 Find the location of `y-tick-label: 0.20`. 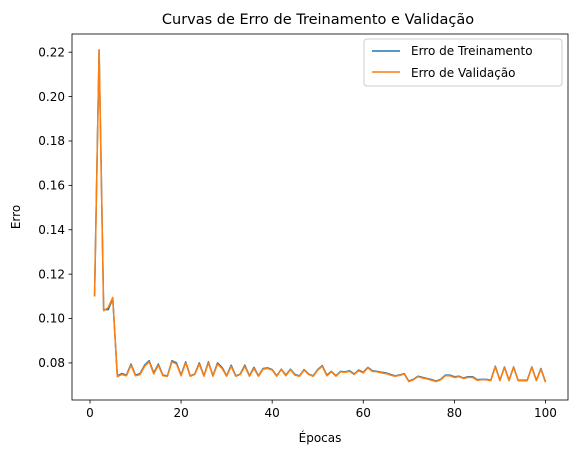

y-tick-label: 0.20 is located at coordinates (51, 97).